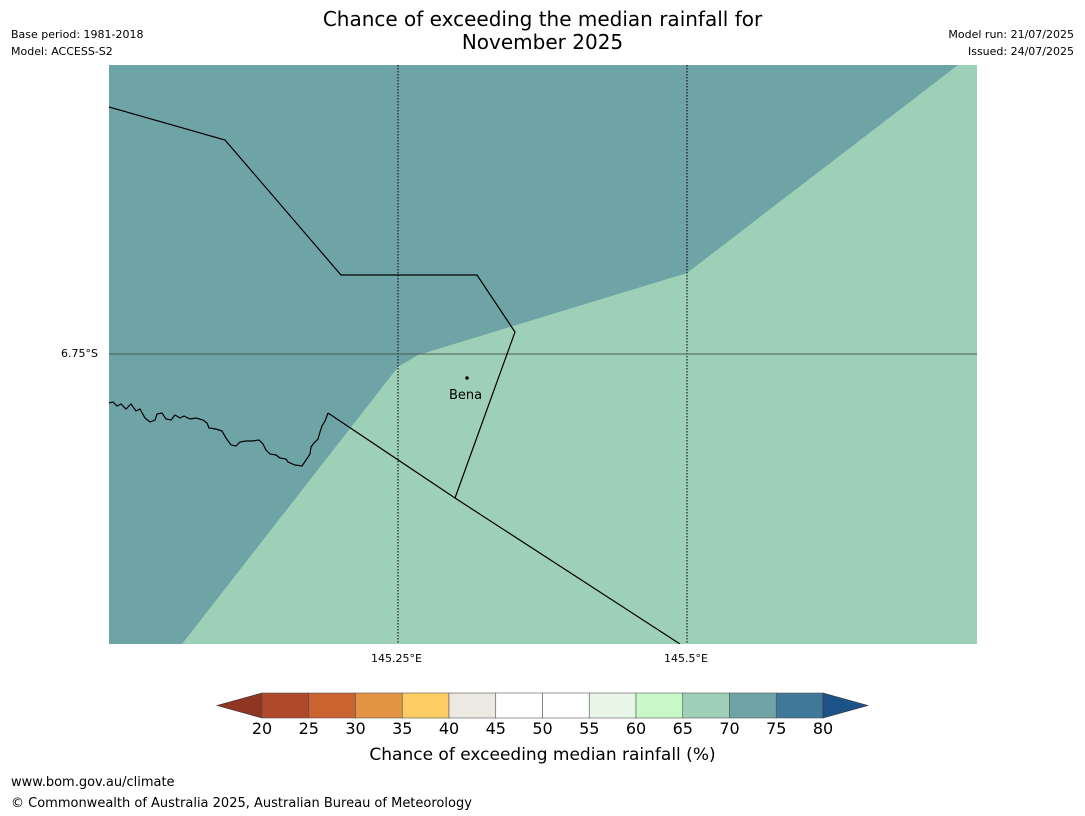 This screenshot has width=1085, height=816. What do you see at coordinates (682, 728) in the screenshot?
I see `colorbar-tick-label: 65` at bounding box center [682, 728].